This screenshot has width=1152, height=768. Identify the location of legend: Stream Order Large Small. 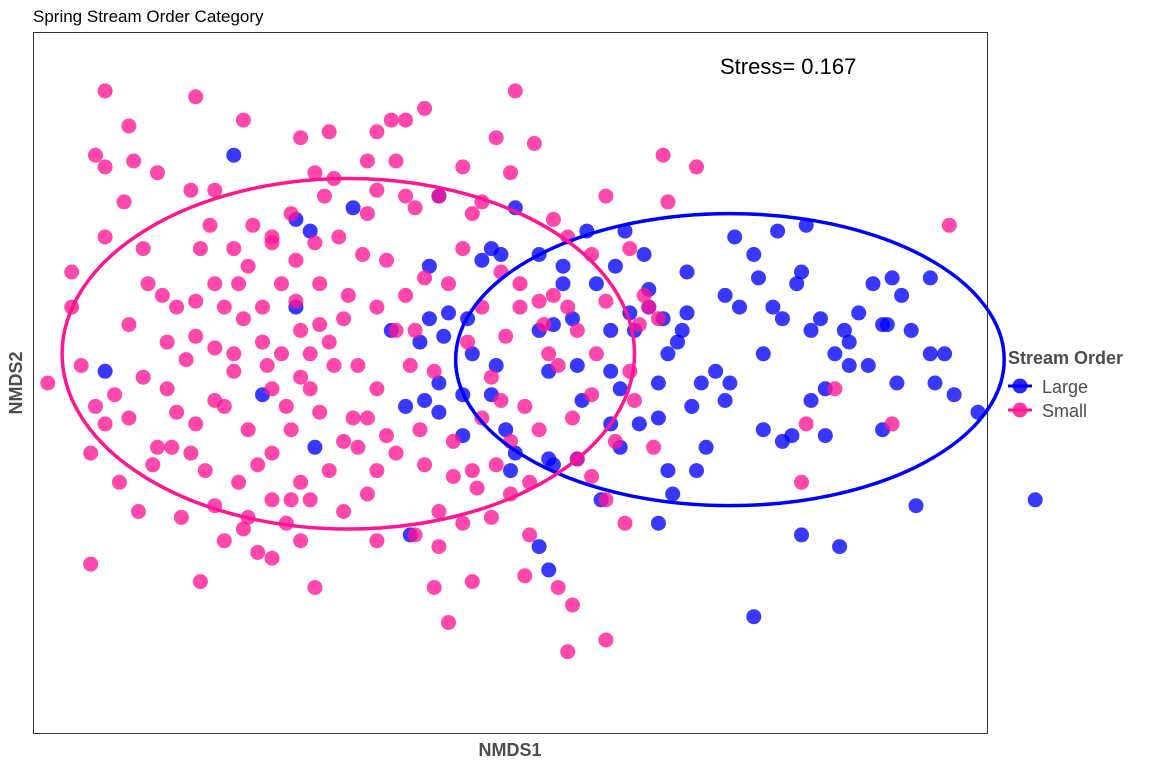
(1065, 384).